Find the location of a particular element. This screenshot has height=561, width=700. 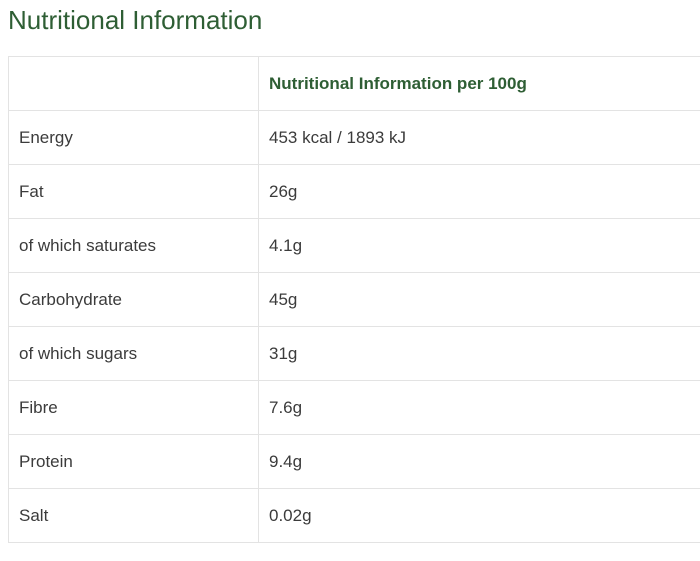

table-row: Salt 0.02g is located at coordinates (354, 515).